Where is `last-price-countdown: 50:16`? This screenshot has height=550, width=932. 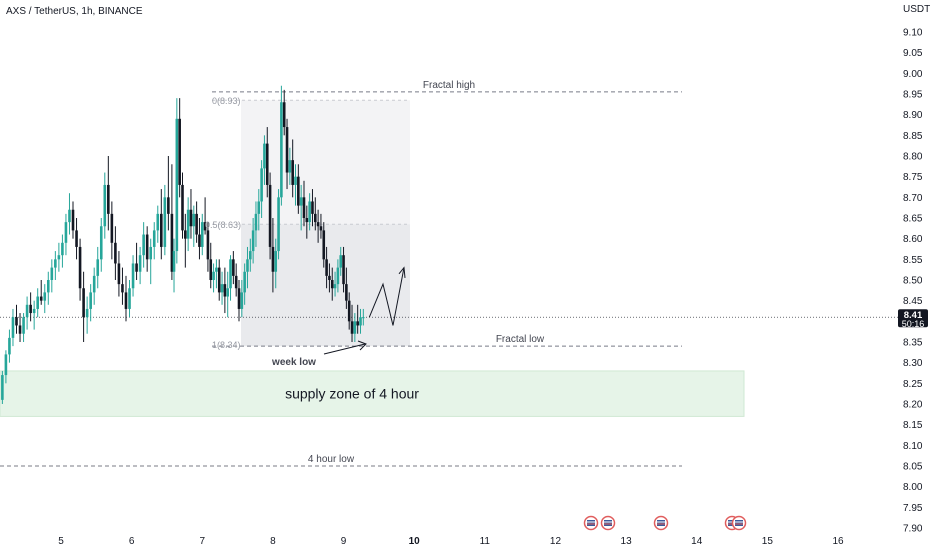
last-price-countdown: 50:16 is located at coordinates (913, 324).